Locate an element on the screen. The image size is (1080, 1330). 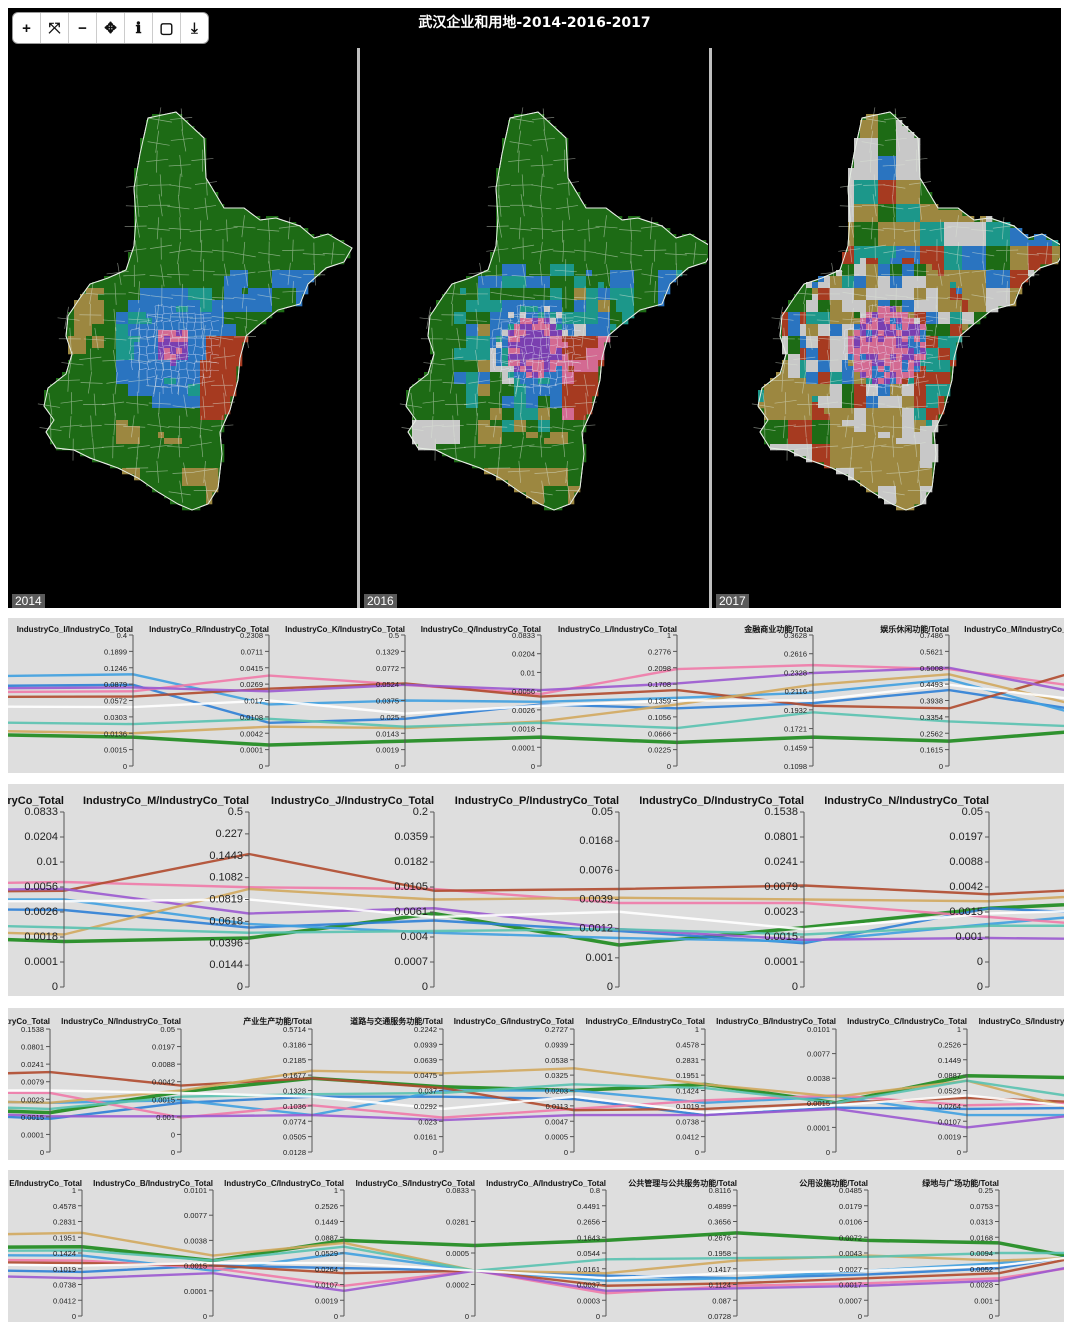
axis-label: IndustryCo_K/IndustryCo_Total is located at coordinates (345, 629).